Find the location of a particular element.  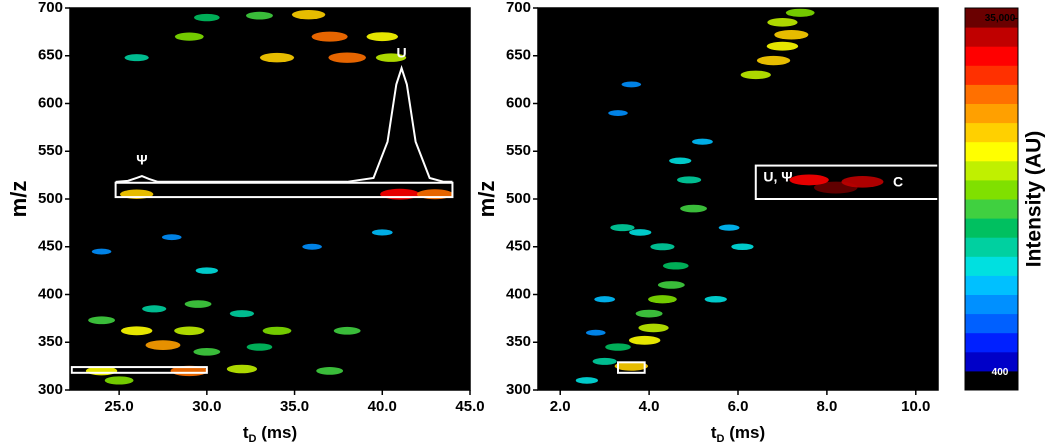

y-tick-label: 550 is located at coordinates (518, 150).